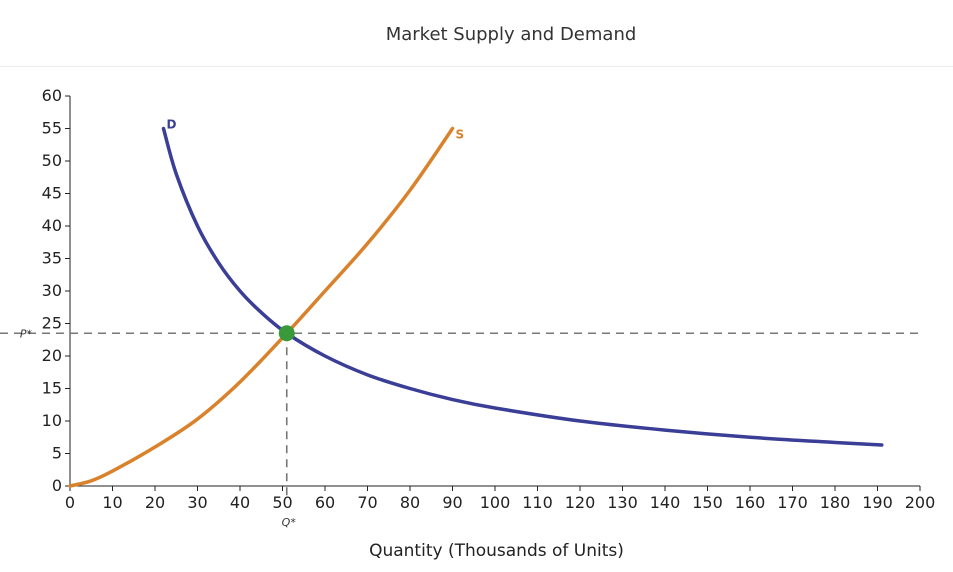  Describe the element at coordinates (289, 522) in the screenshot. I see `quantity-marker-label: Q*` at that location.